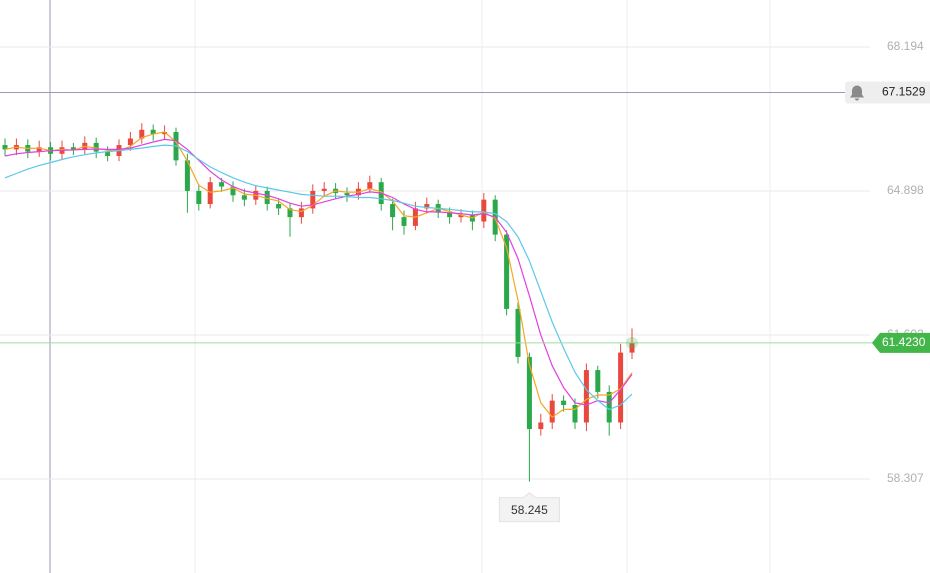  I want to click on y-tick-label: 68.194, so click(905, 46).